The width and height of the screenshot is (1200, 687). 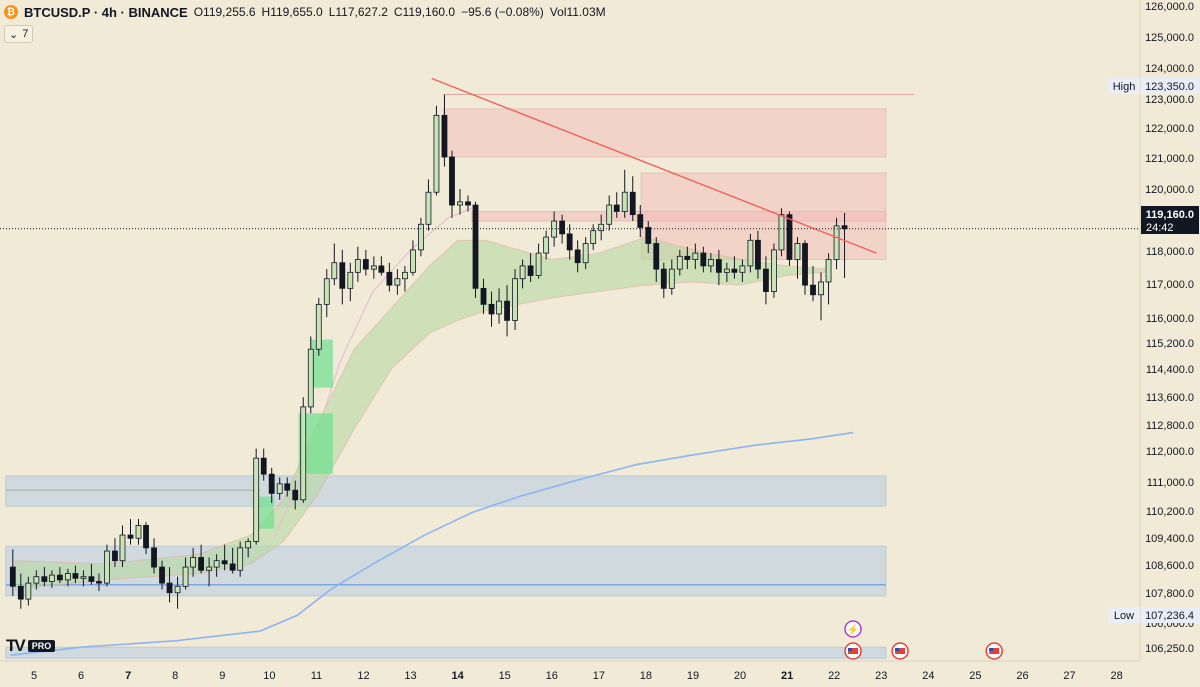 I want to click on price-label-tag, so click(x=1124, y=615).